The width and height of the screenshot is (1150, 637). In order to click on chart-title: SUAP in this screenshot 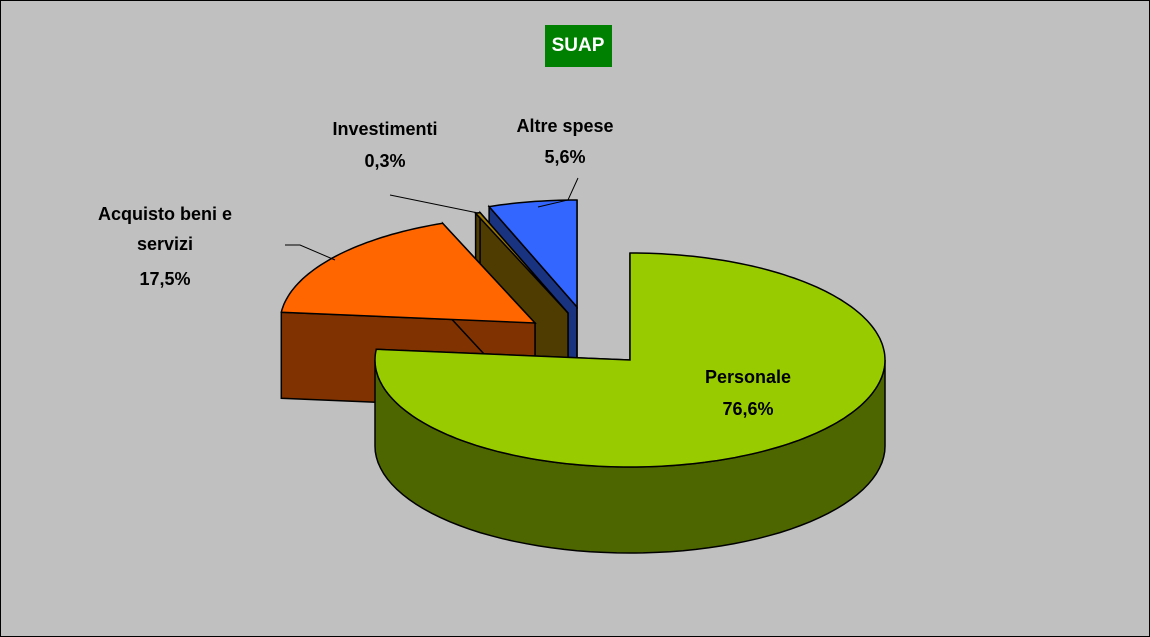, I will do `click(578, 45)`.